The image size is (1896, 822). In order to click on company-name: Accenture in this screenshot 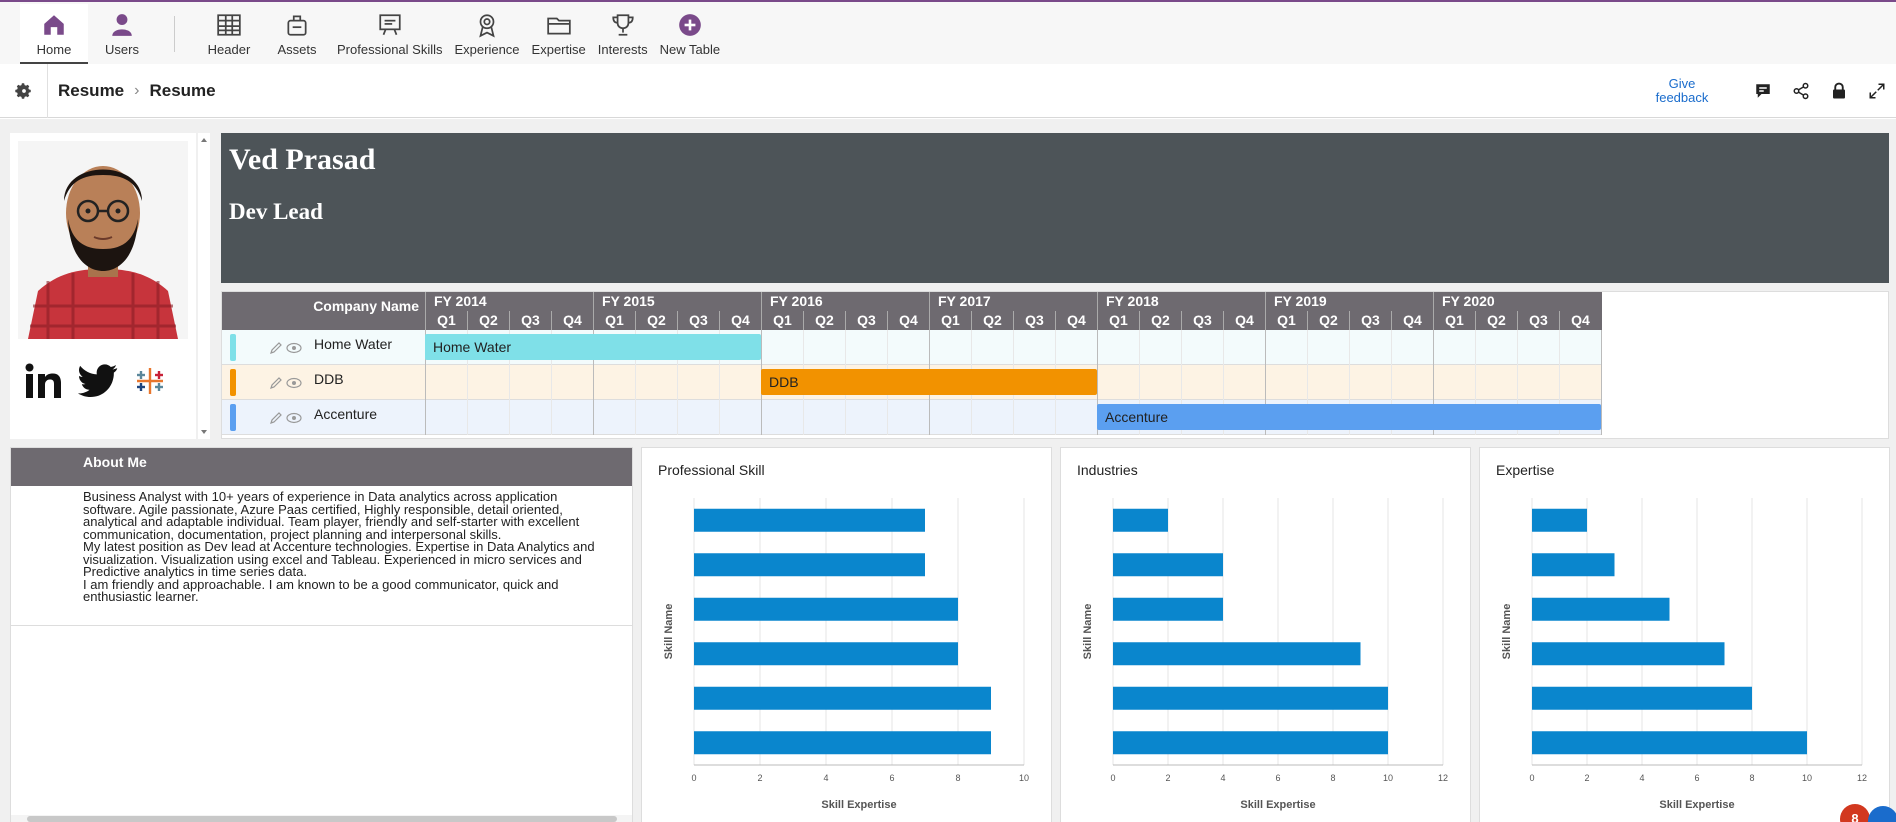, I will do `click(346, 414)`.